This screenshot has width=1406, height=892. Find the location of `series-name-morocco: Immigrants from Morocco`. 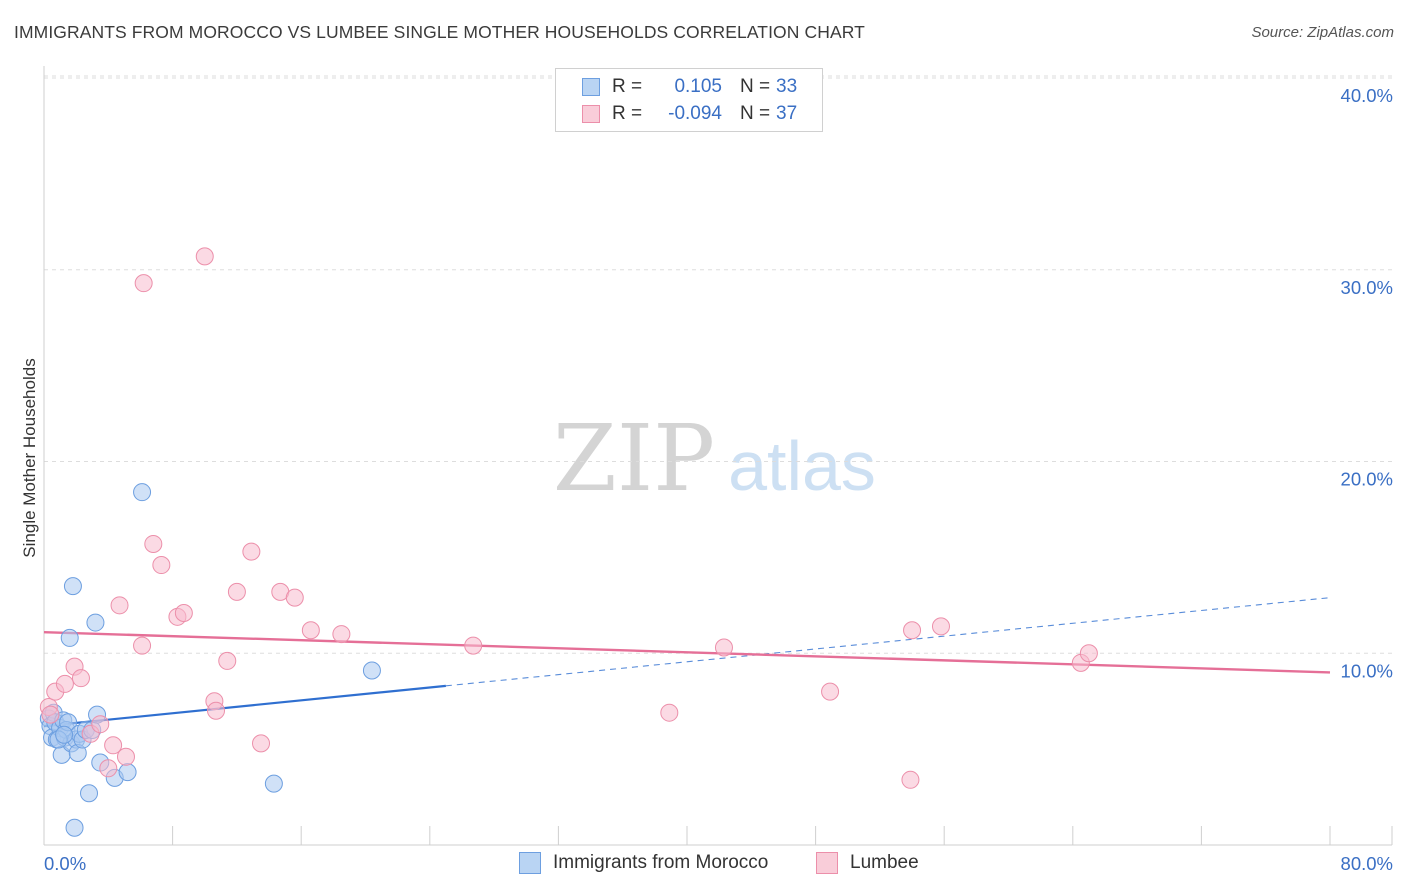

series-name-morocco: Immigrants from Morocco is located at coordinates (661, 862).